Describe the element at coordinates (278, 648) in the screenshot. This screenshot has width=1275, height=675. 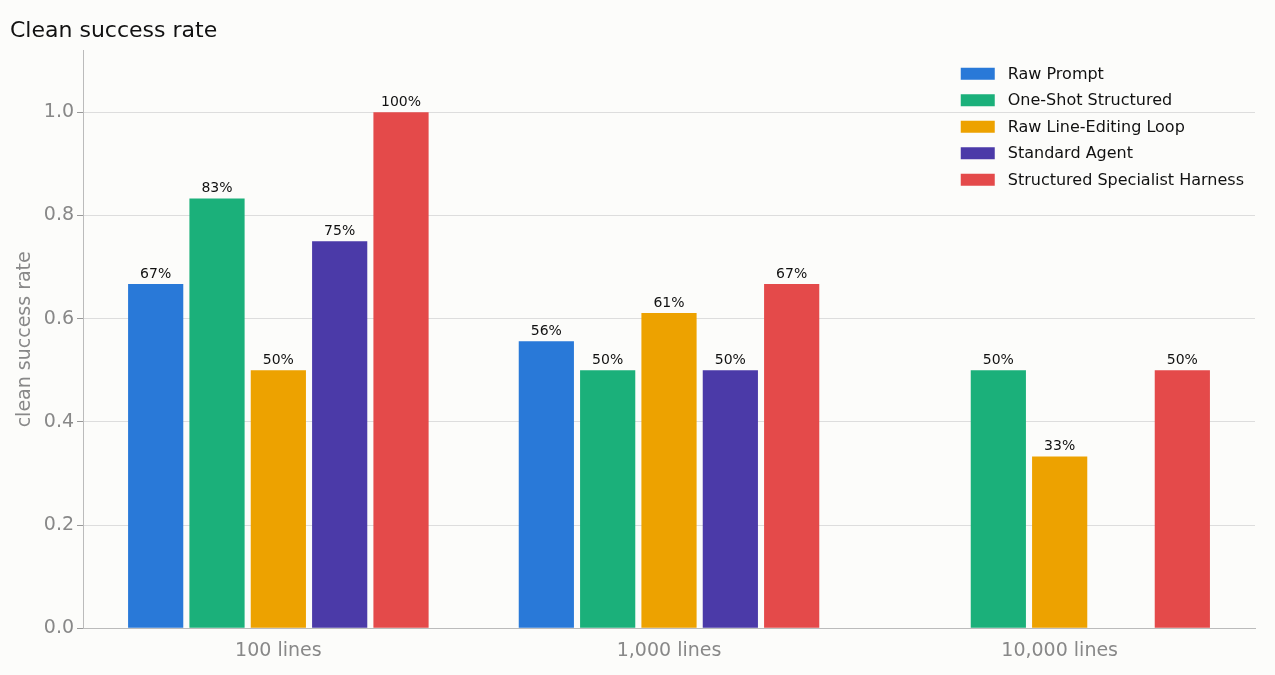
I see `x-tick-label: 100 lines` at that location.